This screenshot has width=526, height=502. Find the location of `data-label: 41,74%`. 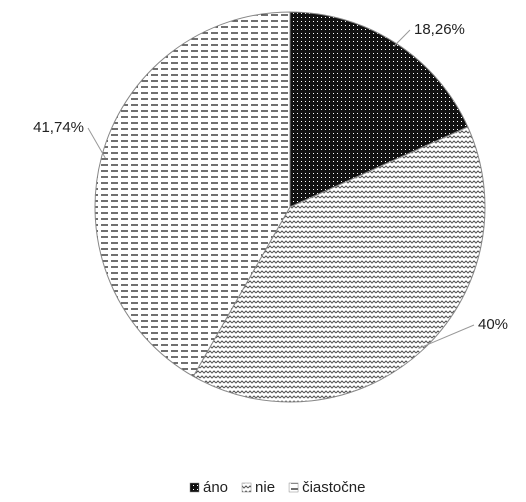

data-label: 41,74% is located at coordinates (58, 127).